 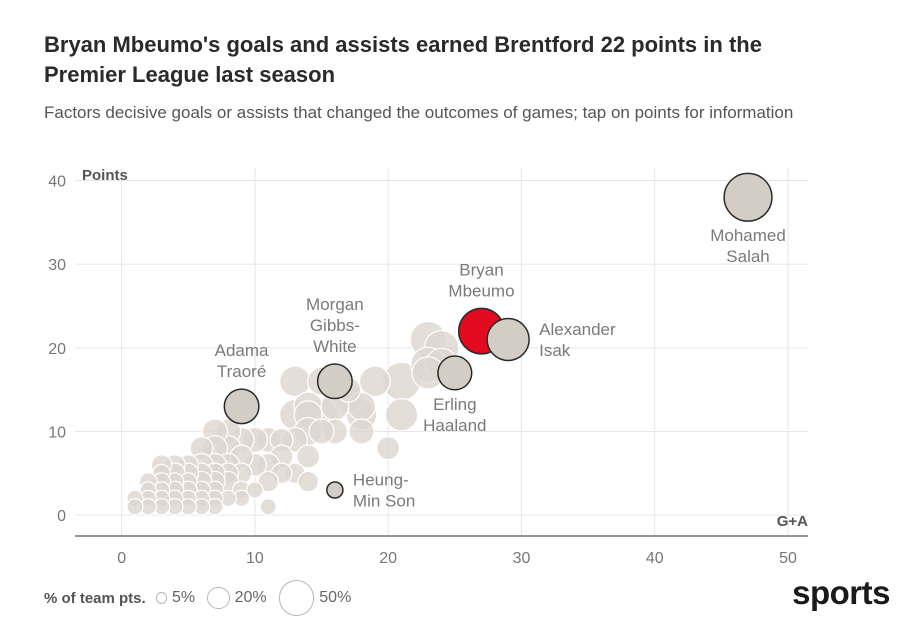 What do you see at coordinates (788, 558) in the screenshot?
I see `x-tick-label: 50` at bounding box center [788, 558].